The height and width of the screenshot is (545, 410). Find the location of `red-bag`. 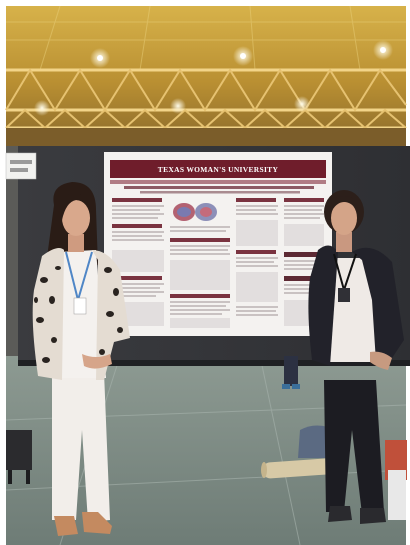

red-bag is located at coordinates (396, 480).